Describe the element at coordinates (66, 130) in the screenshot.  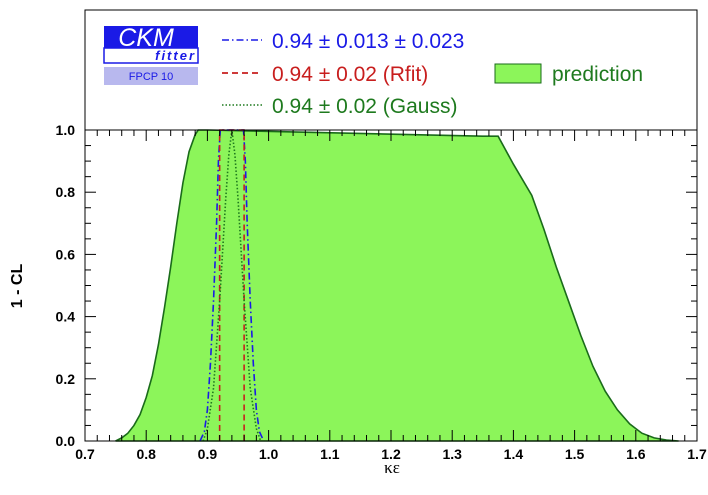
I see `y-tick-label: 1.0` at that location.